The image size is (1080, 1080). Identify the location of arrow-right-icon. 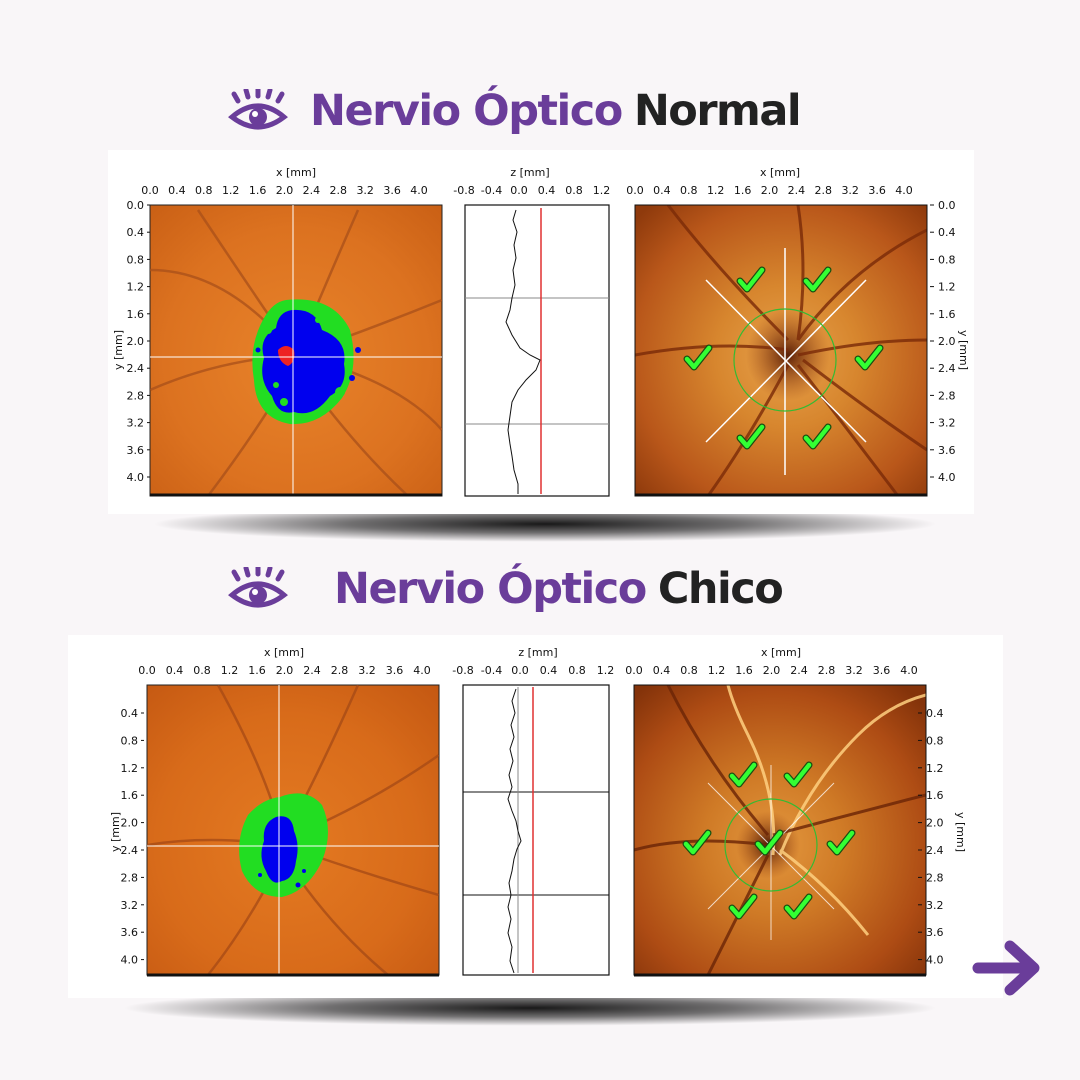
(1008, 968).